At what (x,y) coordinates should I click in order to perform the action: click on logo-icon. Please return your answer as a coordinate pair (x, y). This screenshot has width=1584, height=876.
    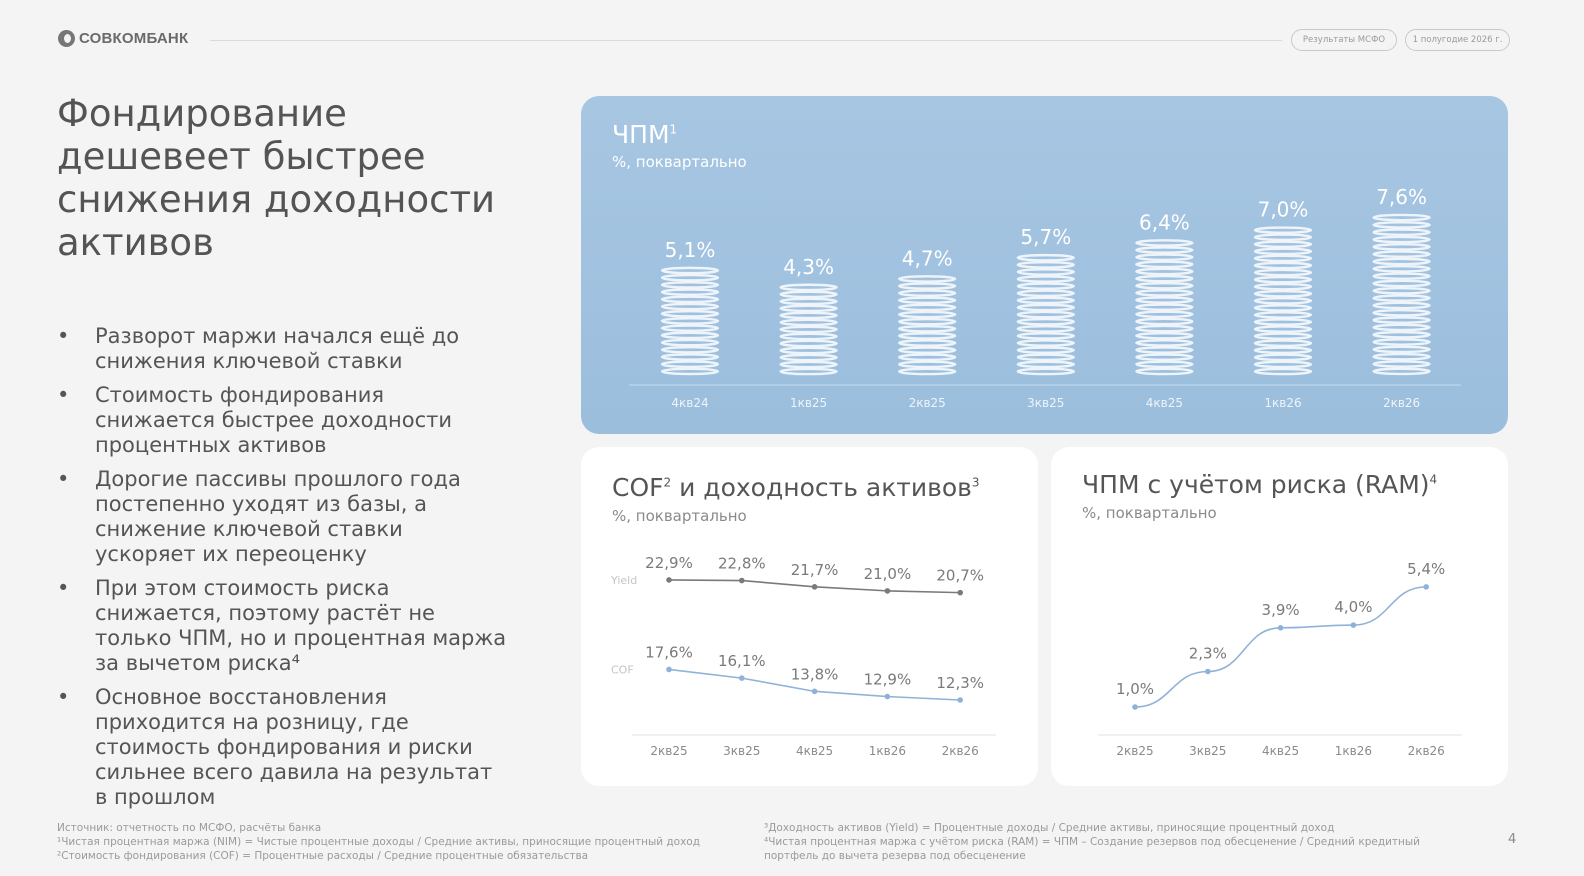
    Looking at the image, I should click on (66, 38).